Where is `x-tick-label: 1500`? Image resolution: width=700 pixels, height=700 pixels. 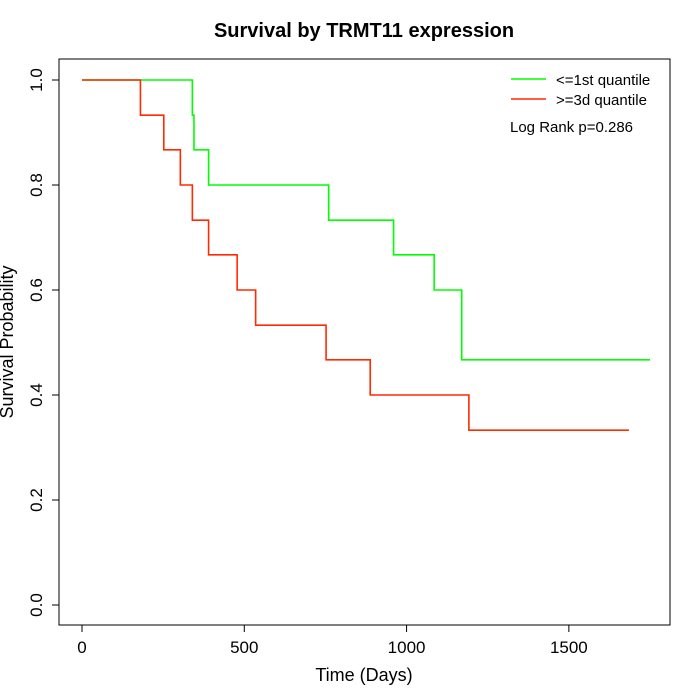
x-tick-label: 1500 is located at coordinates (569, 647).